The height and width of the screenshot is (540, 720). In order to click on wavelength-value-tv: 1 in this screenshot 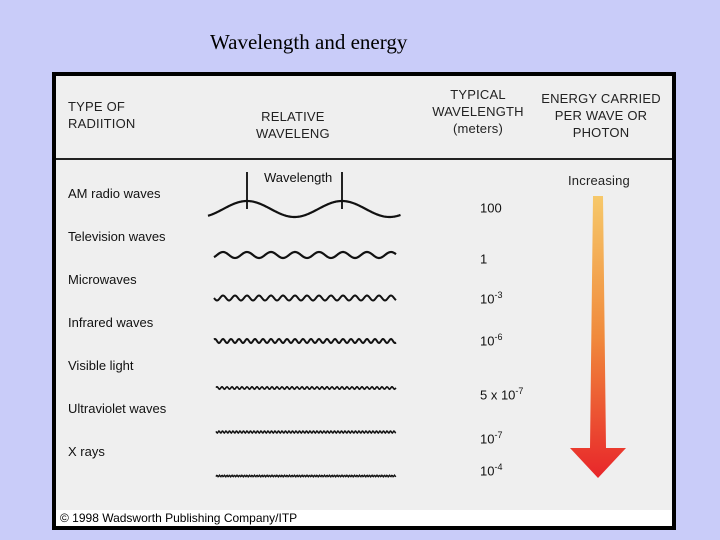, I will do `click(484, 259)`.